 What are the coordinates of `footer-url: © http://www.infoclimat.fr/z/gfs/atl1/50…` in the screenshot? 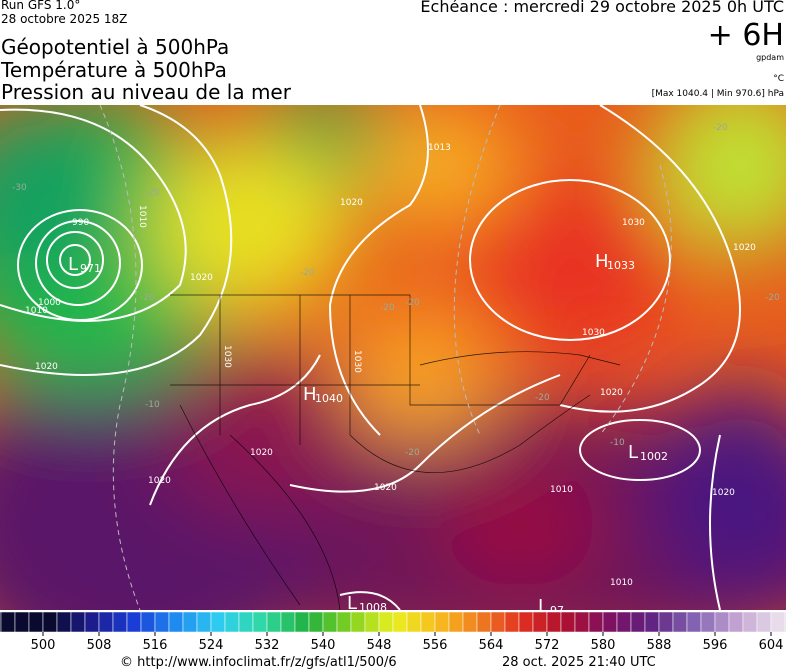 It's located at (258, 662).